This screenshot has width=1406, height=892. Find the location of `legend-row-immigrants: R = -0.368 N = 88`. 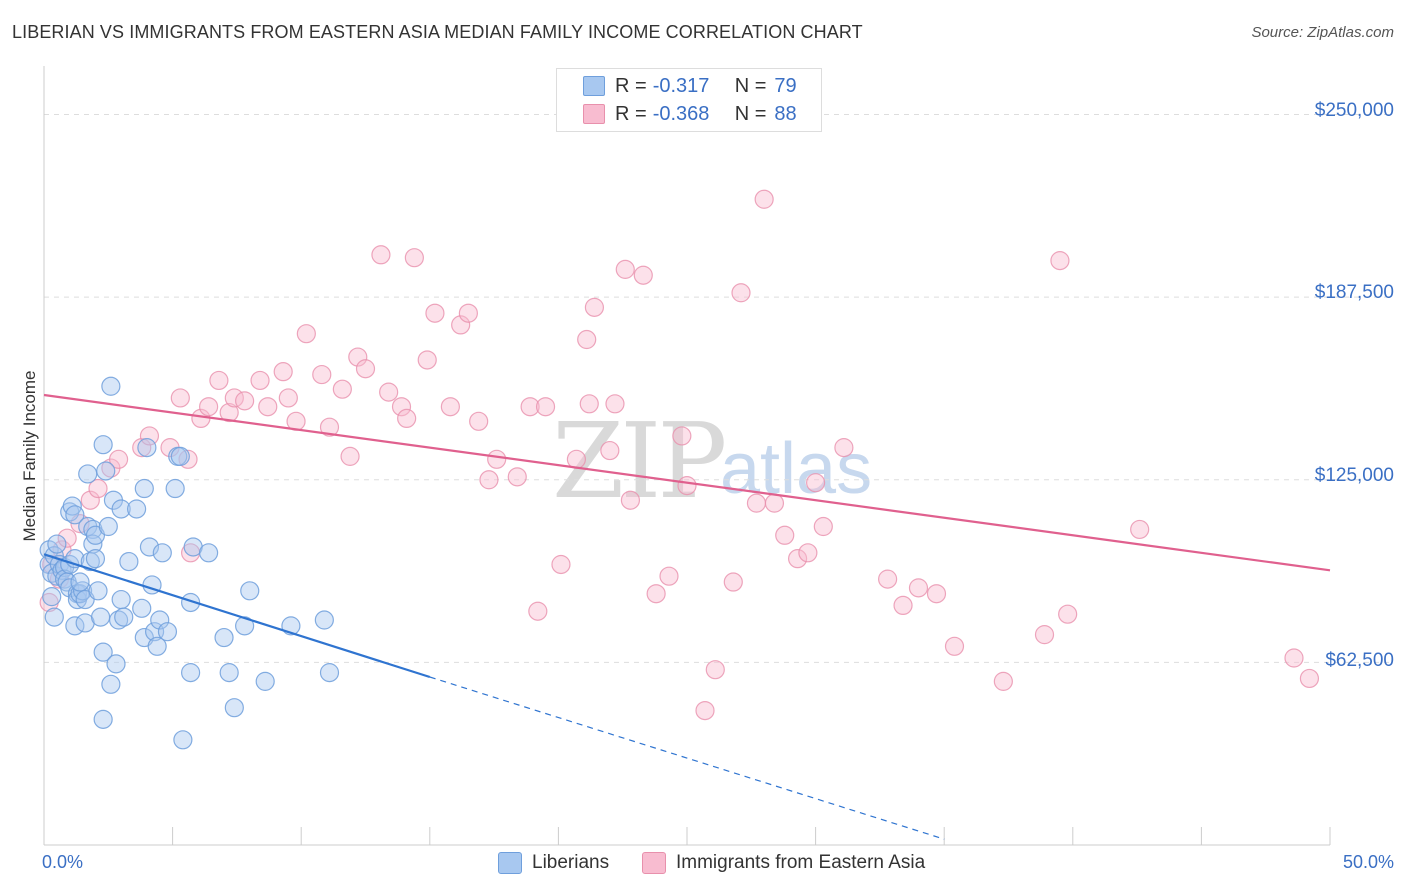

legend-row-immigrants: R = -0.368 N = 88 is located at coordinates (690, 114).